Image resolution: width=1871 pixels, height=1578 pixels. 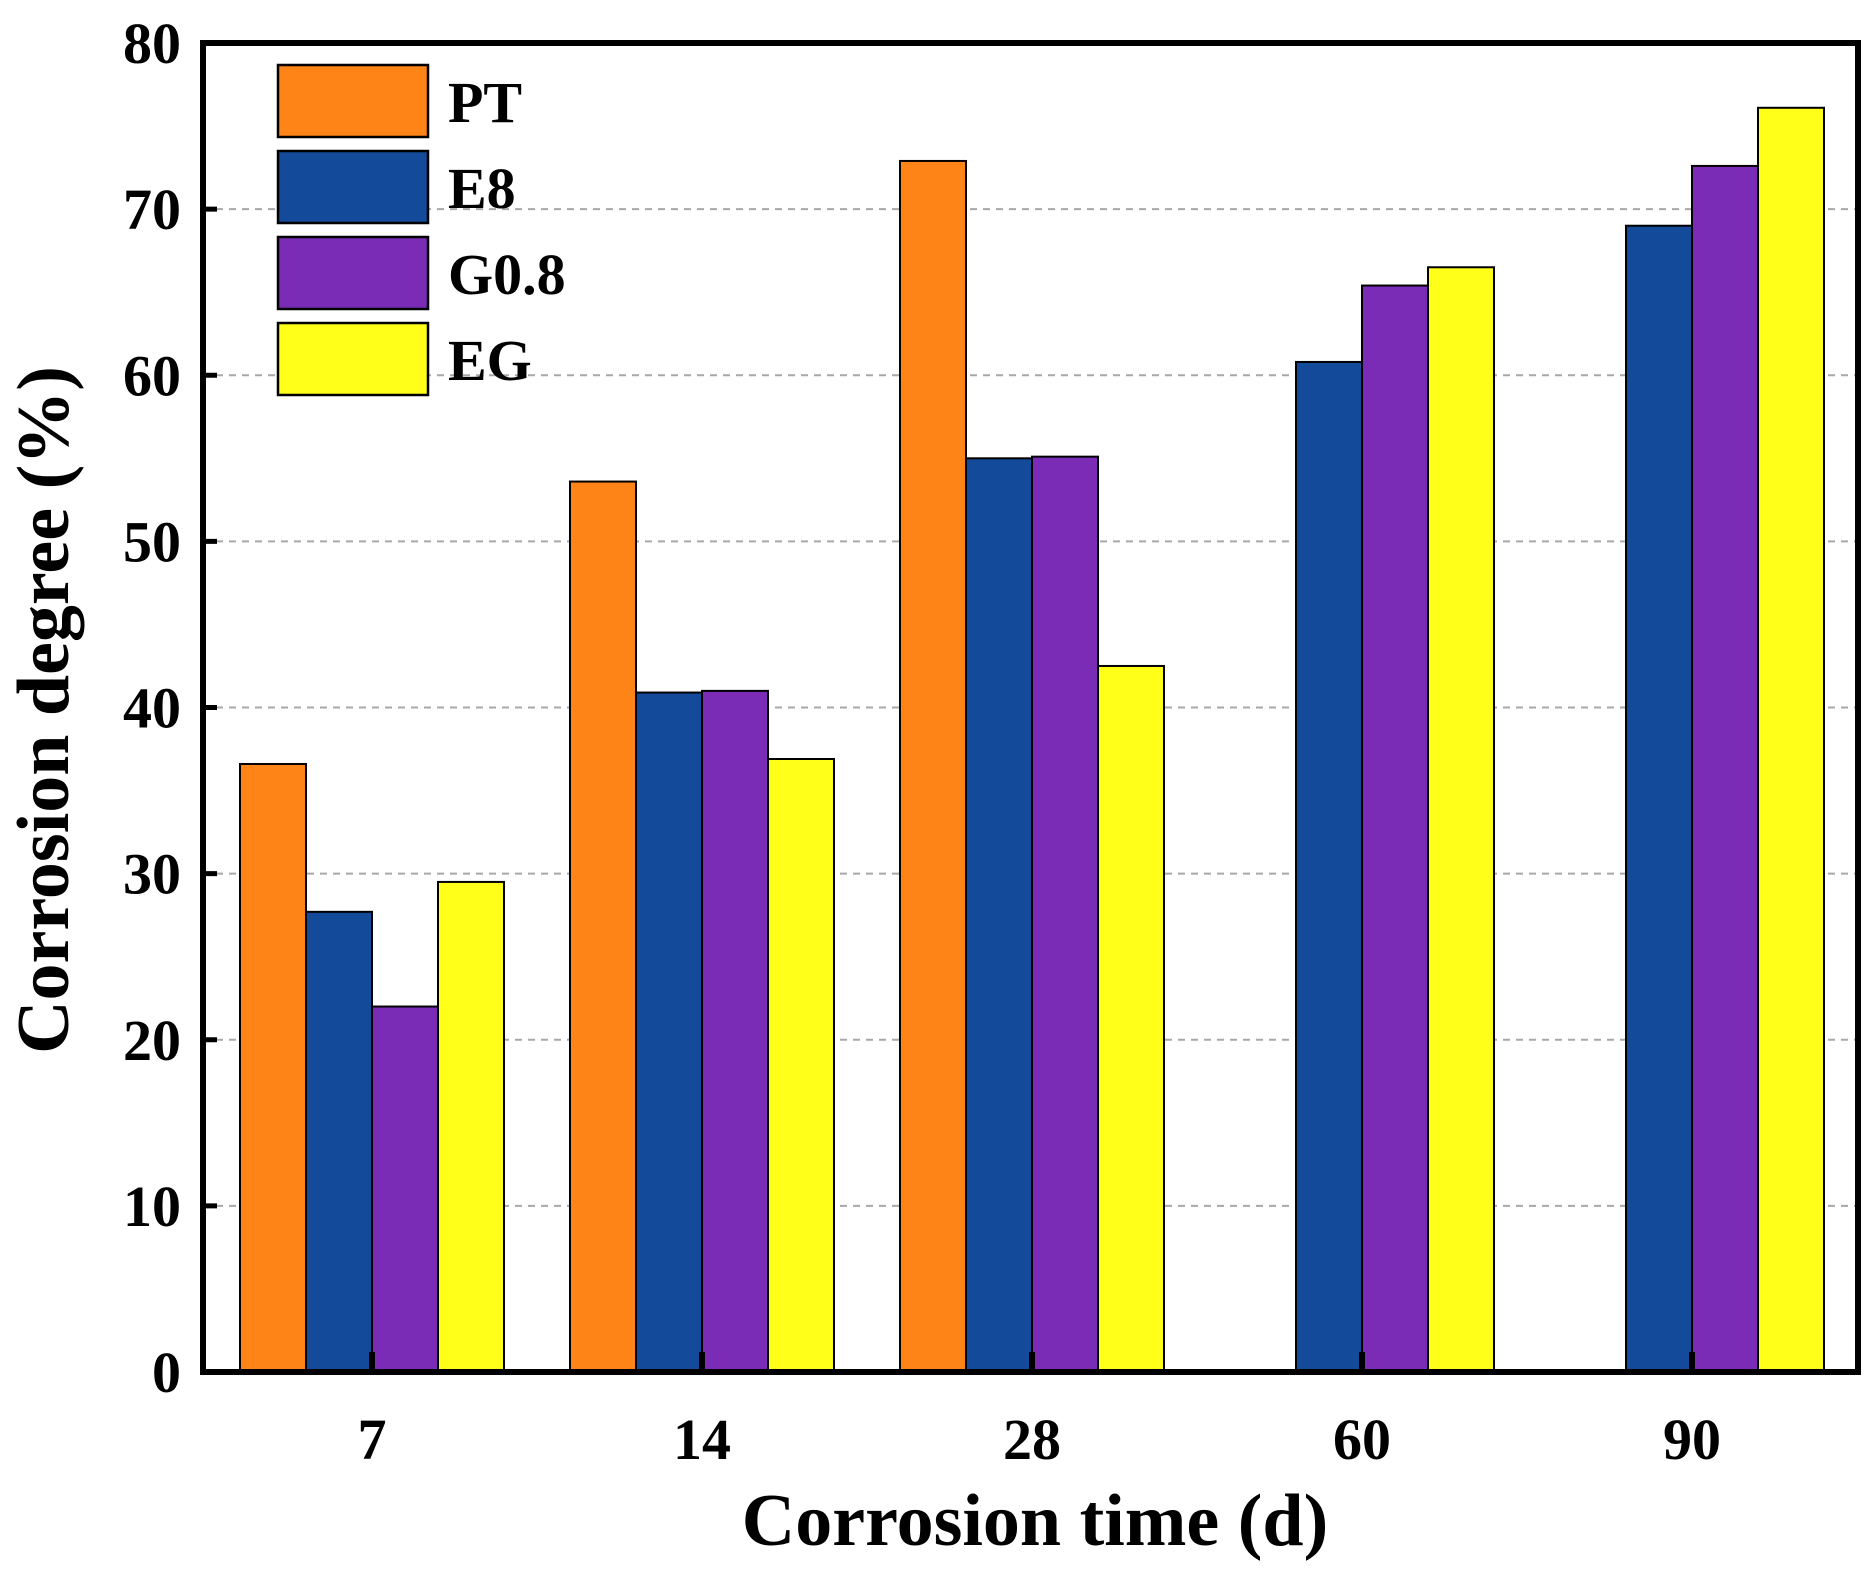 I want to click on legend-label-PT: PT, so click(x=485, y=102).